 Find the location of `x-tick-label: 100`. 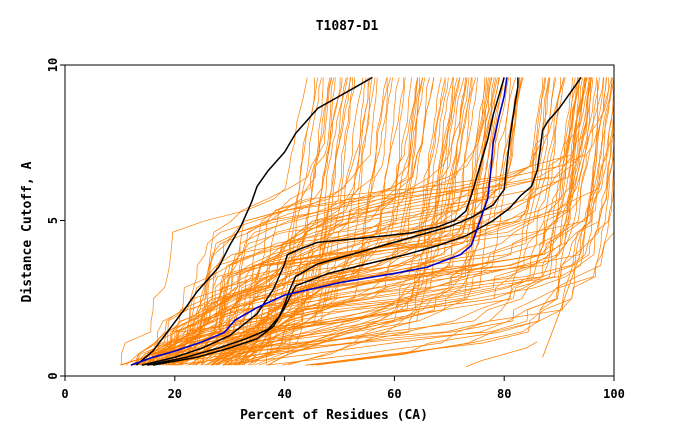

x-tick-label: 100 is located at coordinates (614, 394).